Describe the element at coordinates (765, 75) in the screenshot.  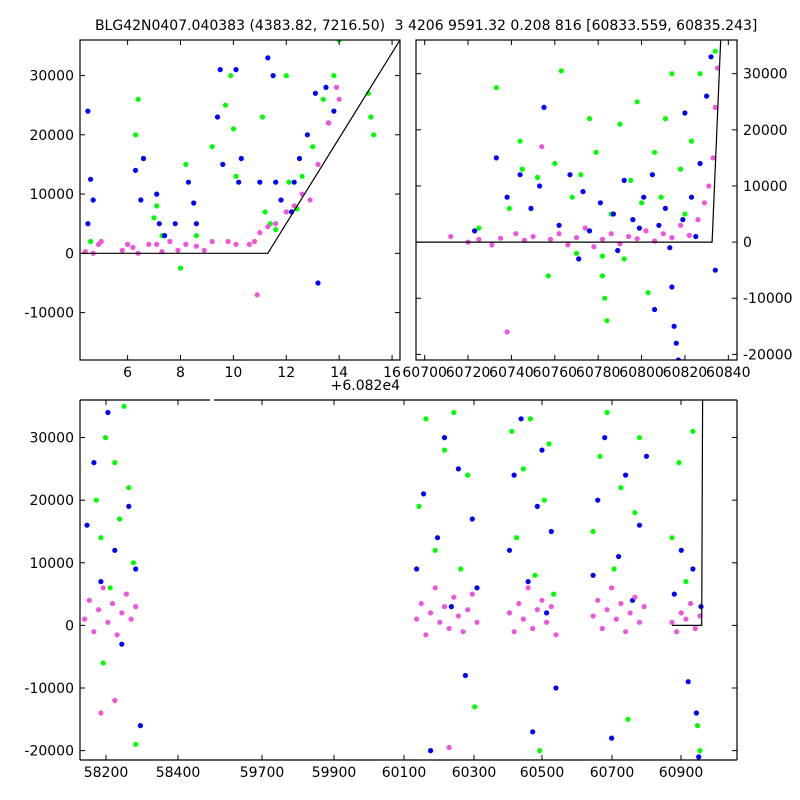
I see `y-tick-label: 30000` at that location.